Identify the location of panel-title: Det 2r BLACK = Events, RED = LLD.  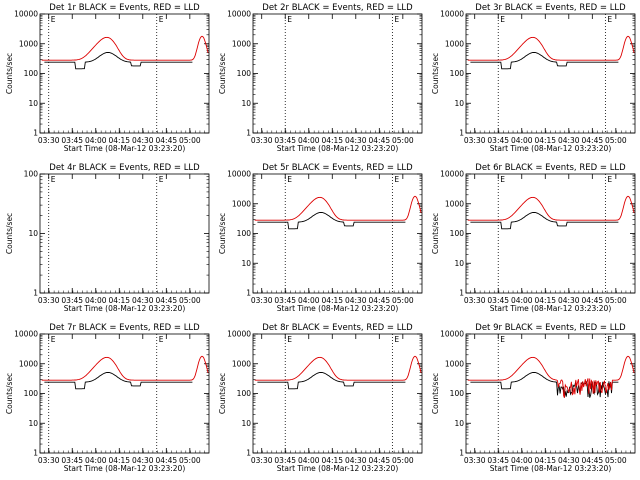
(337, 8).